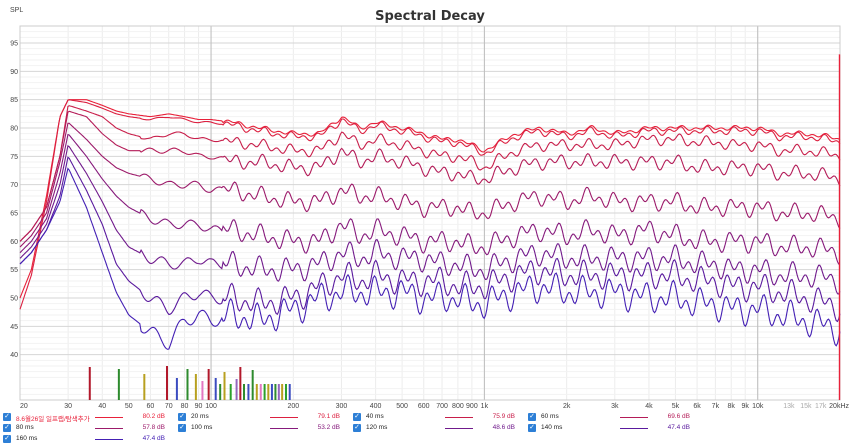 The image size is (850, 445). I want to click on legend-label: 60 ms, so click(550, 416).